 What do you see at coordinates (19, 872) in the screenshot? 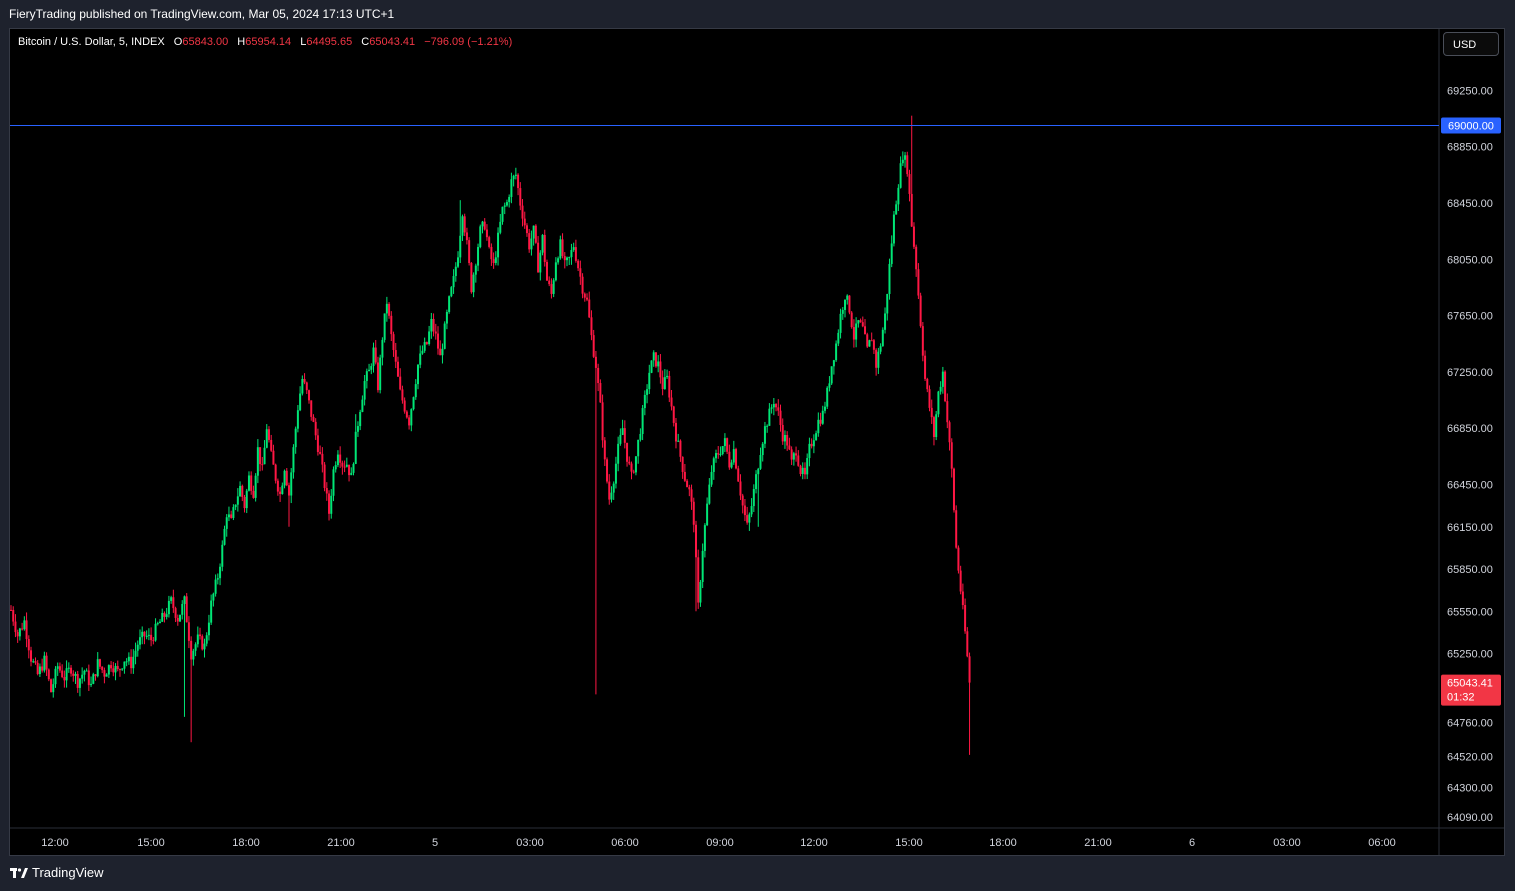
I see `tradingview-icon` at bounding box center [19, 872].